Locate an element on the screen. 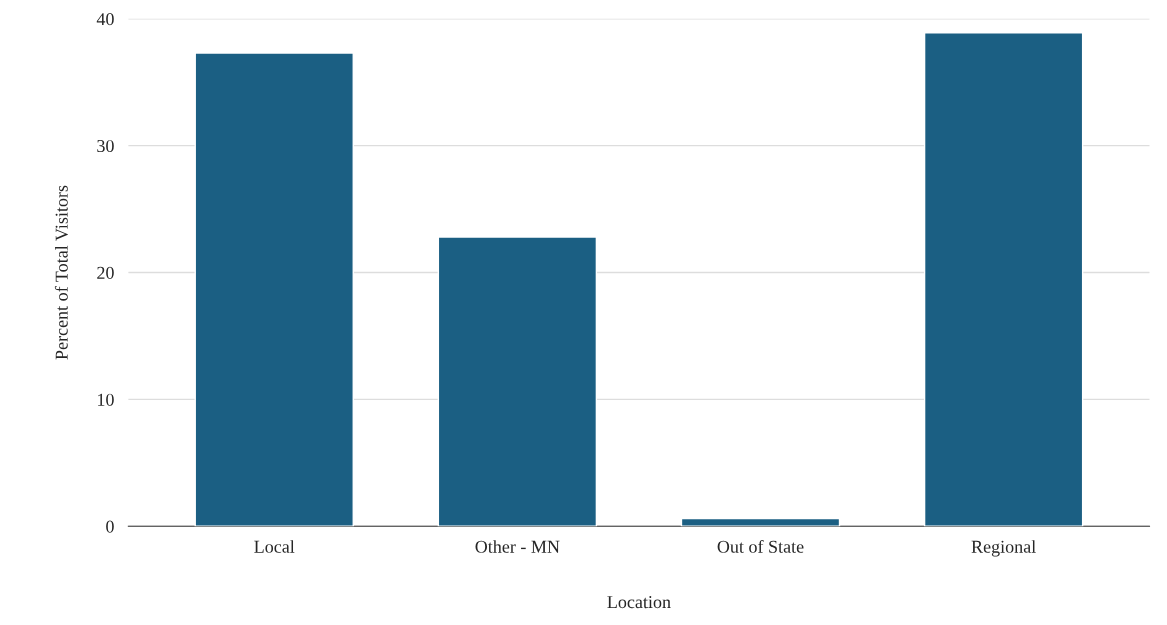 This screenshot has height=625, width=1167. x-axis-title: Location is located at coordinates (639, 602).